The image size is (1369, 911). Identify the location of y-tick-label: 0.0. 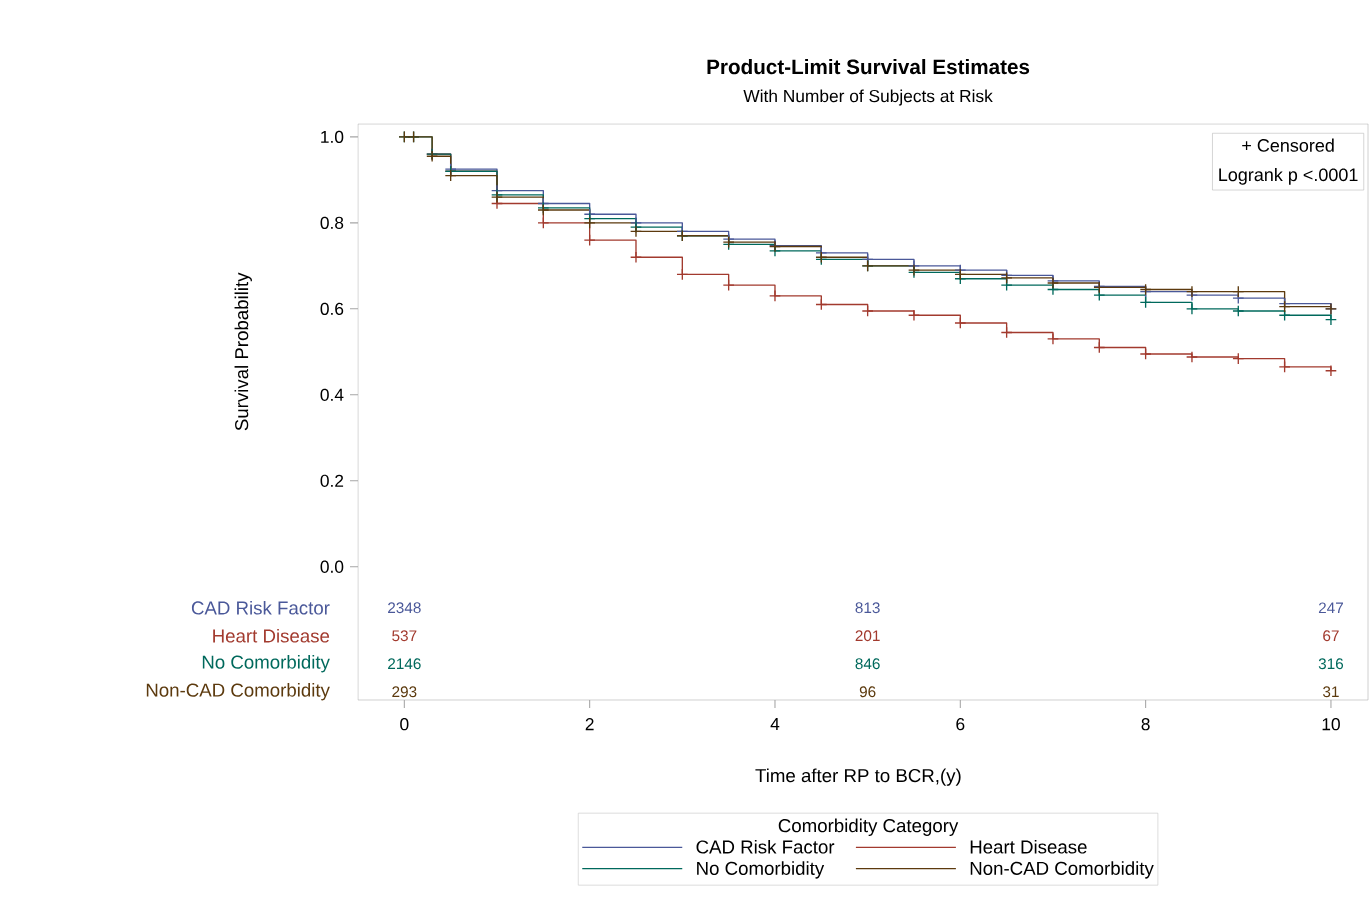
(332, 566).